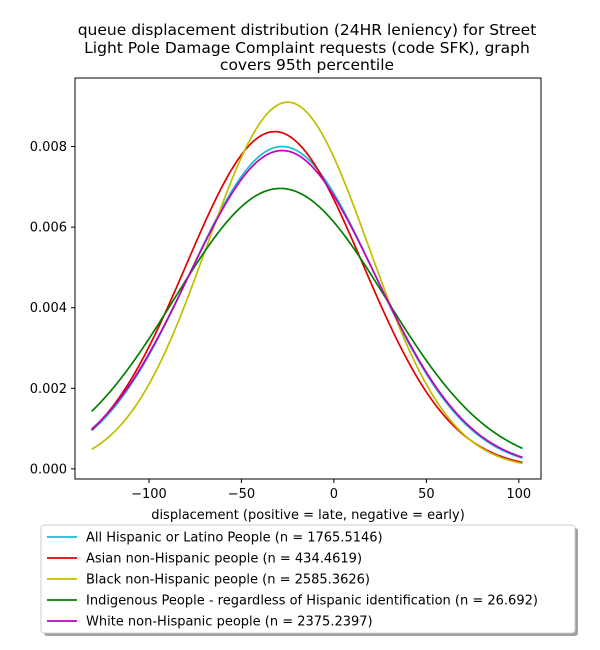  What do you see at coordinates (241, 494) in the screenshot?
I see `x-tick-label: −50` at bounding box center [241, 494].